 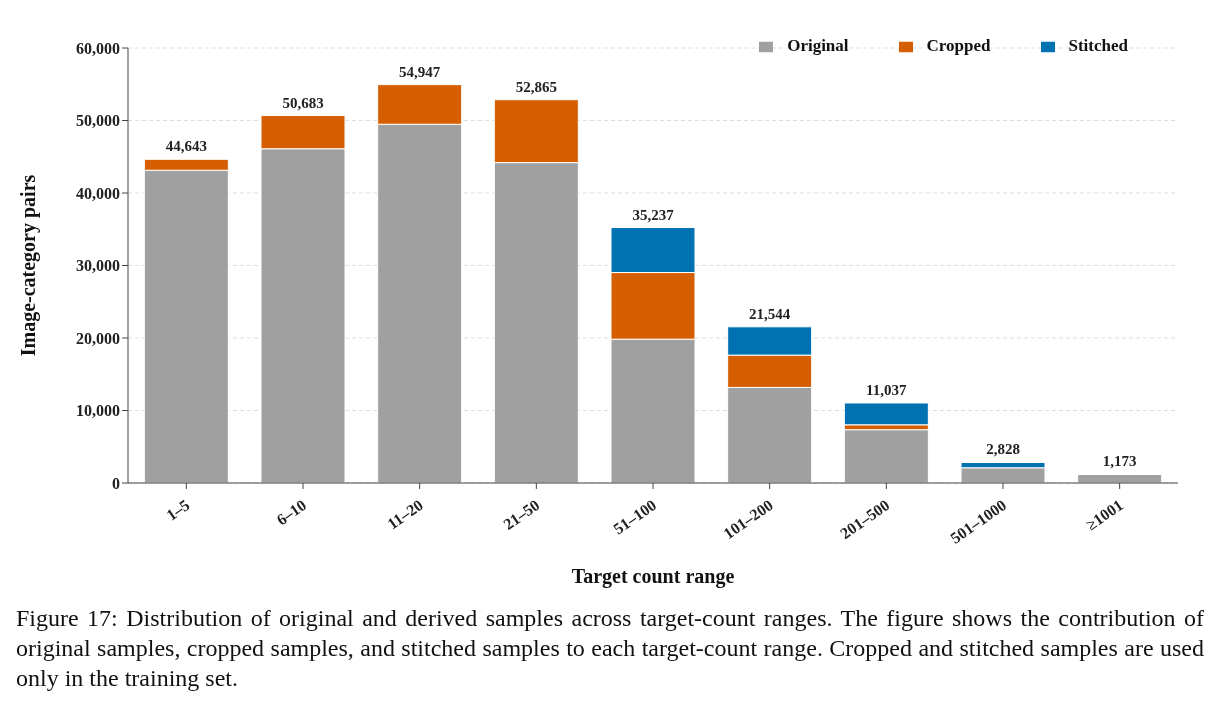 What do you see at coordinates (818, 45) in the screenshot?
I see `legend-label: Original` at bounding box center [818, 45].